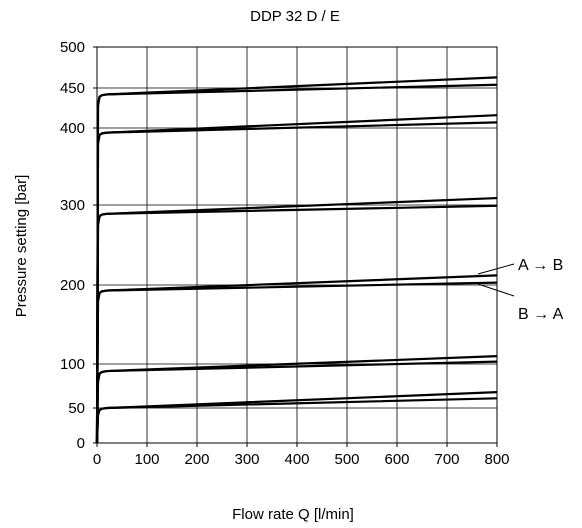 This screenshot has height=528, width=582. What do you see at coordinates (72, 47) in the screenshot?
I see `y-tick-label: 500` at bounding box center [72, 47].